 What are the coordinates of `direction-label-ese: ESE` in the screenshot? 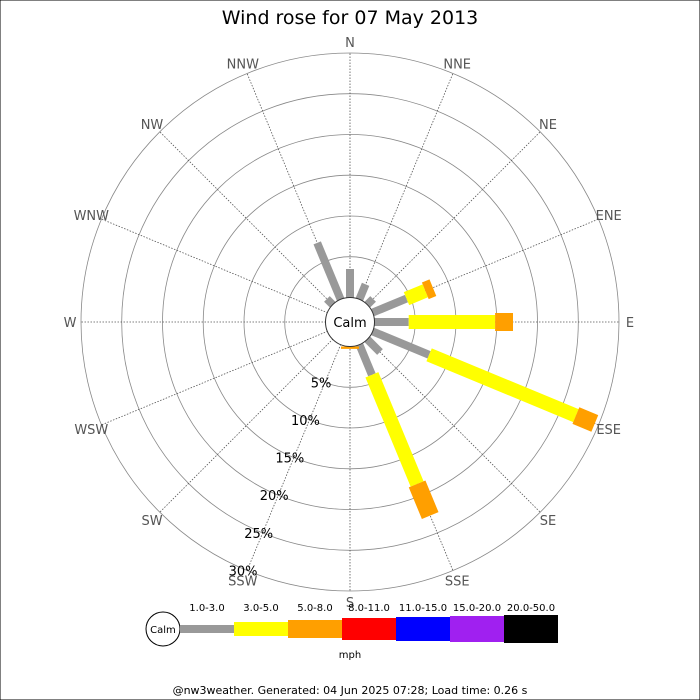 It's located at (608, 430).